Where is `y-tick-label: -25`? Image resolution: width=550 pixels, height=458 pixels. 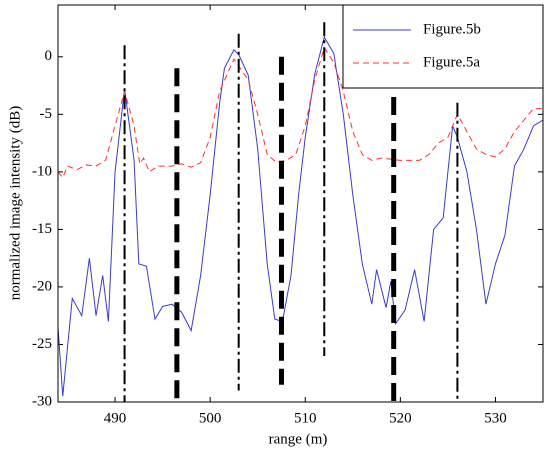 y-tick-label: -25 is located at coordinates (42, 344).